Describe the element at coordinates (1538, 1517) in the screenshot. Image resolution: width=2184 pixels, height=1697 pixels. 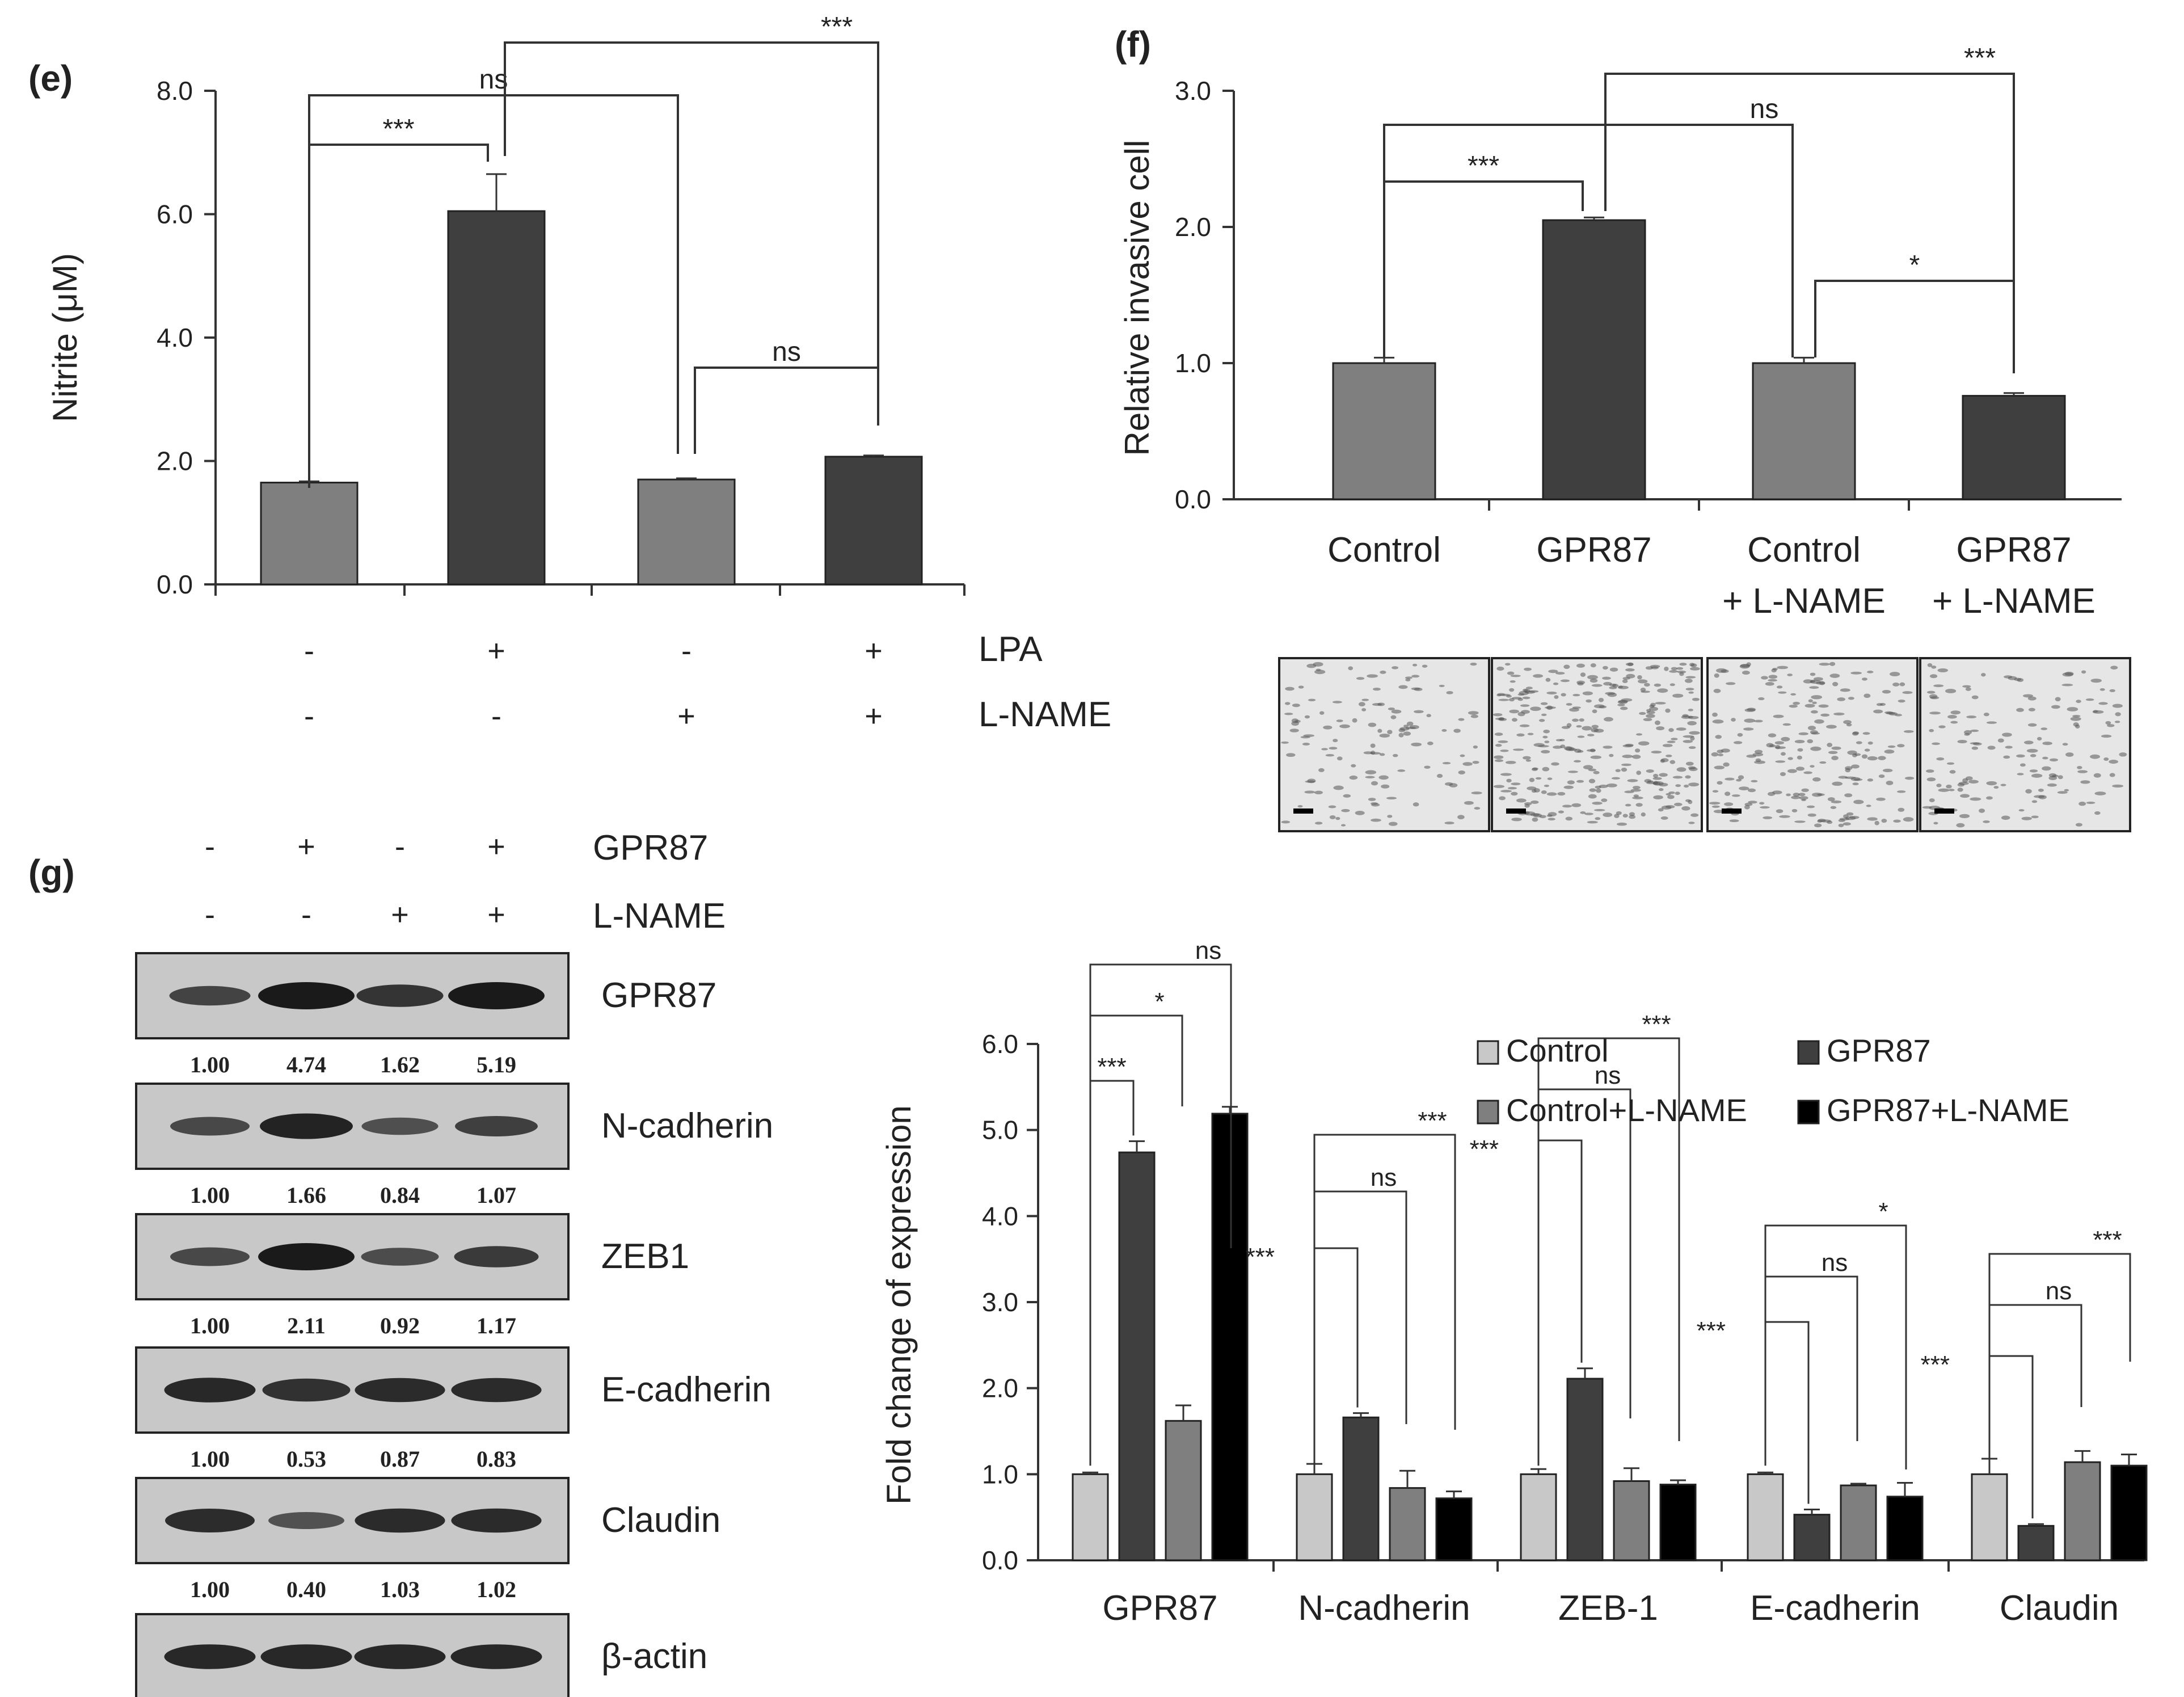
I see `g-bar` at that location.